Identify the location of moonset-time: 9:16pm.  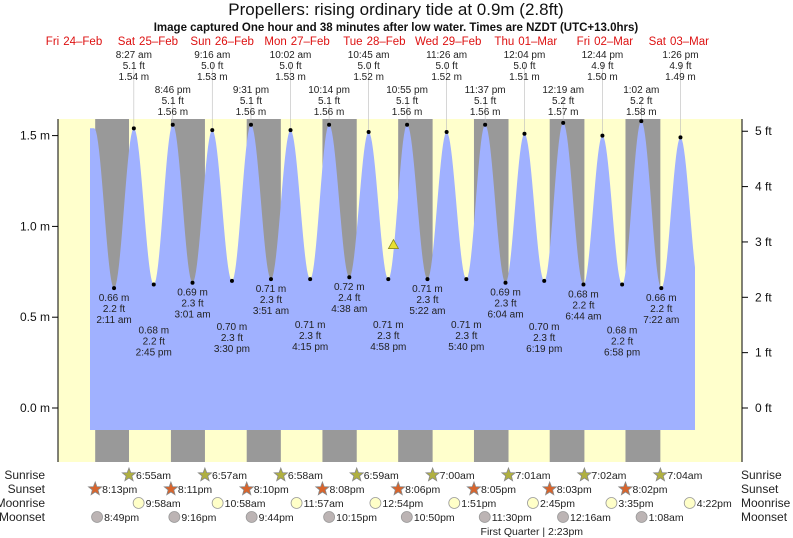
(198, 518).